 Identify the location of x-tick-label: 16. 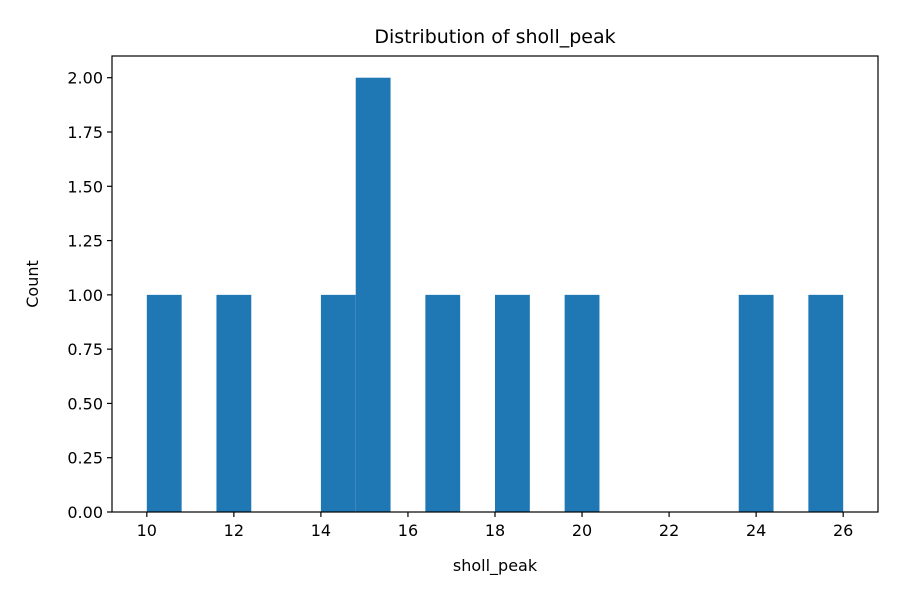
(408, 530).